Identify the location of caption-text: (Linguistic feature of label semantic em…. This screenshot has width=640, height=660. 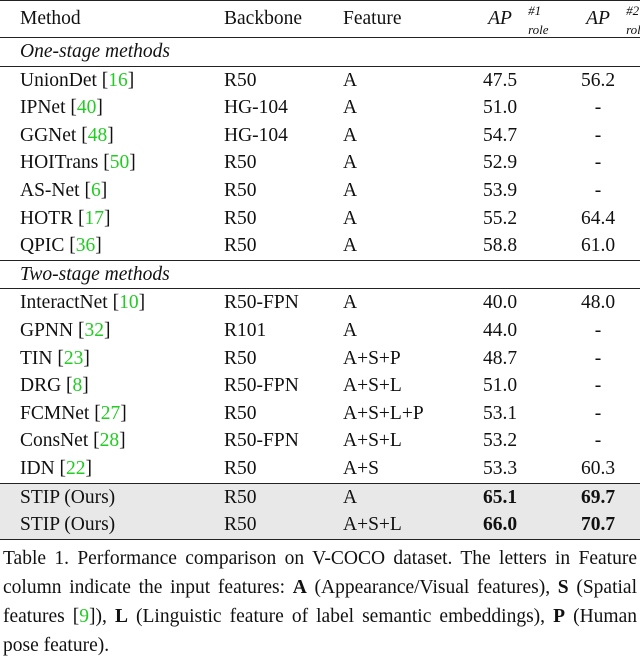
(340, 616).